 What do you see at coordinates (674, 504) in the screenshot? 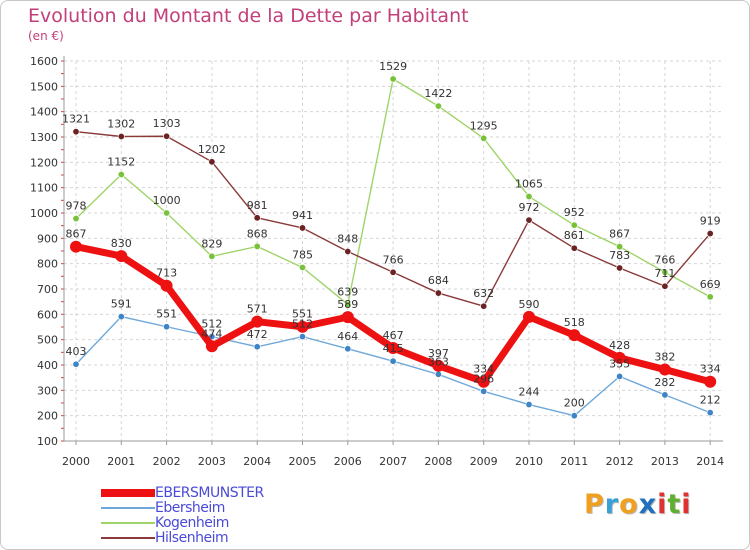
I see `logo-letter: t` at bounding box center [674, 504].